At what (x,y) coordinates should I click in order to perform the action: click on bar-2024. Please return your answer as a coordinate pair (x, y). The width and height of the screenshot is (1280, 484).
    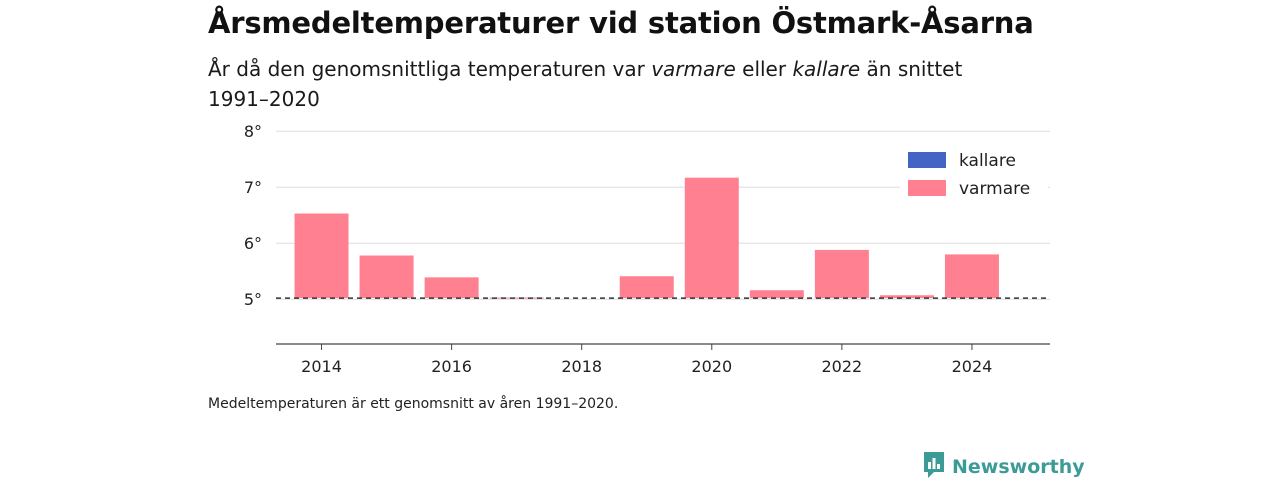
    Looking at the image, I should click on (971, 276).